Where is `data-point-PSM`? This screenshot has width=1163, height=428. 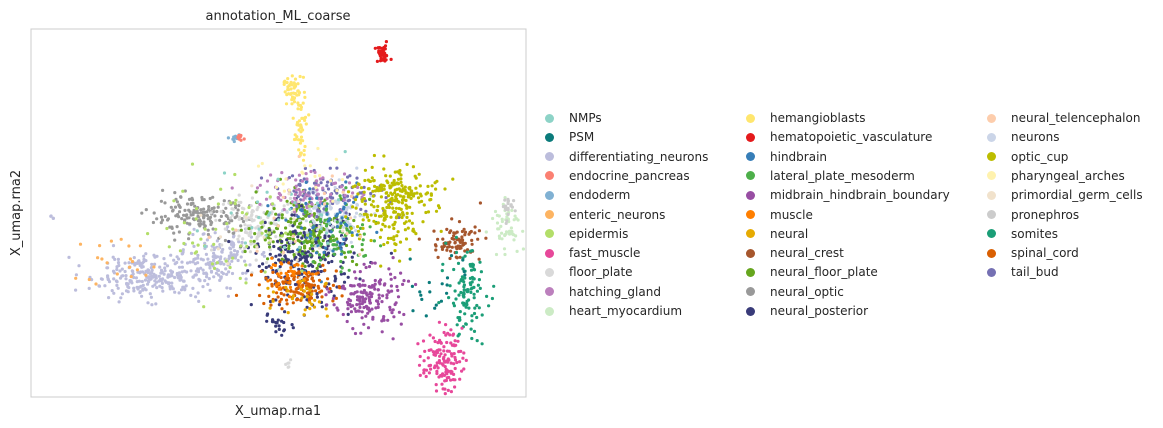 data-point-PSM is located at coordinates (447, 278).